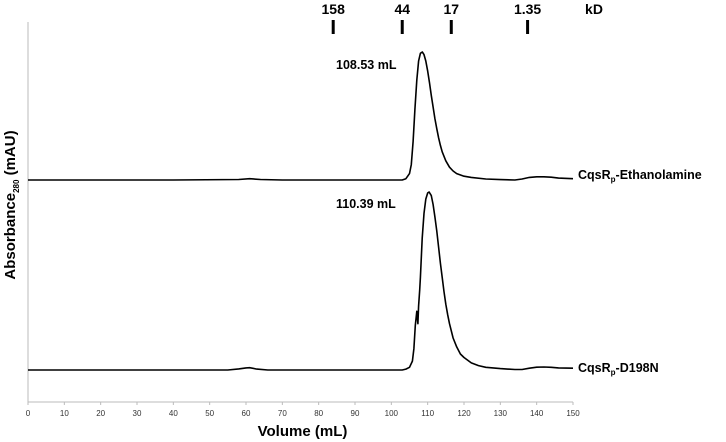 The height and width of the screenshot is (442, 726). What do you see at coordinates (618, 369) in the screenshot?
I see `series-label: CqsRp-D198N` at bounding box center [618, 369].